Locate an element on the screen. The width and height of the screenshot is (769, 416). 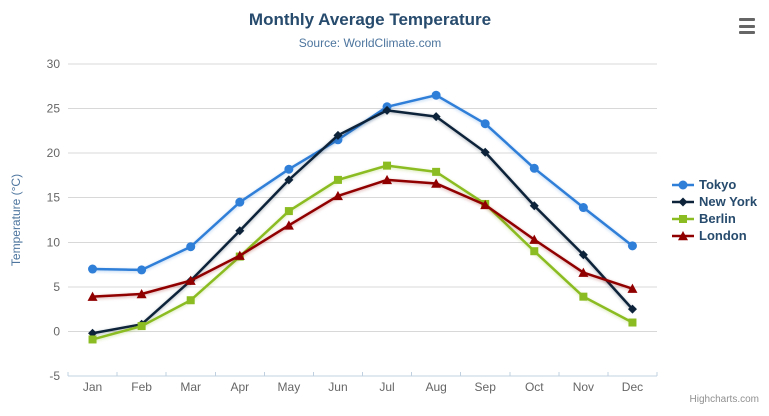
legend-item-tokyo: Tokyo is located at coordinates (714, 184).